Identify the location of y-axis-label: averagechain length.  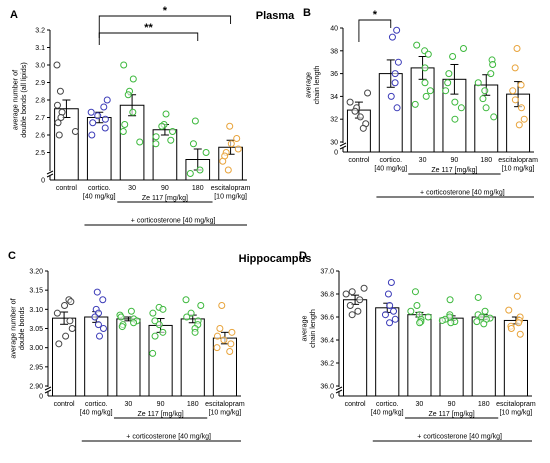
(312, 85).